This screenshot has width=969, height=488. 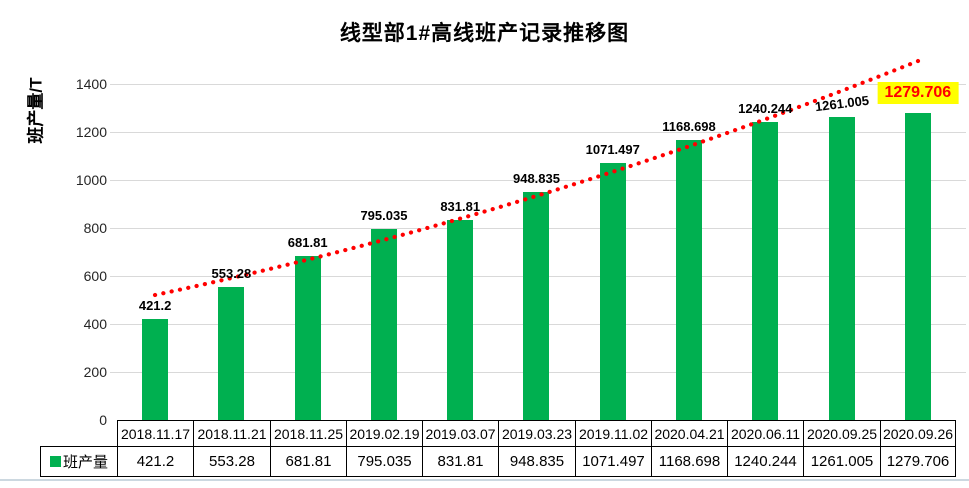 I want to click on bar-value-label: 831.81, so click(x=460, y=207).